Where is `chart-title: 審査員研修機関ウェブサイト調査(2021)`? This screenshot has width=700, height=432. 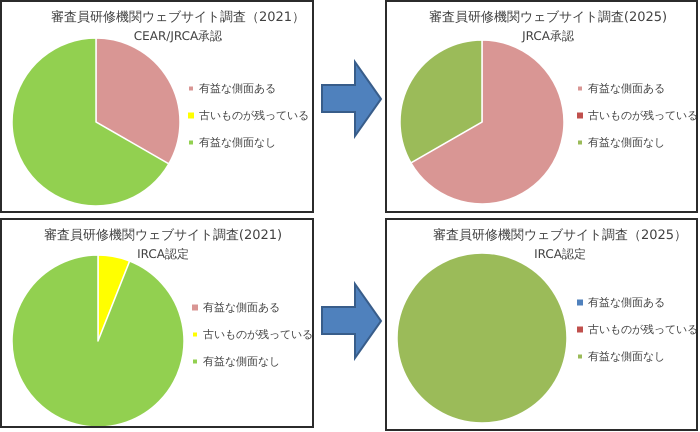
chart-title: 審査員研修機関ウェブサイト調査(2021) is located at coordinates (163, 235).